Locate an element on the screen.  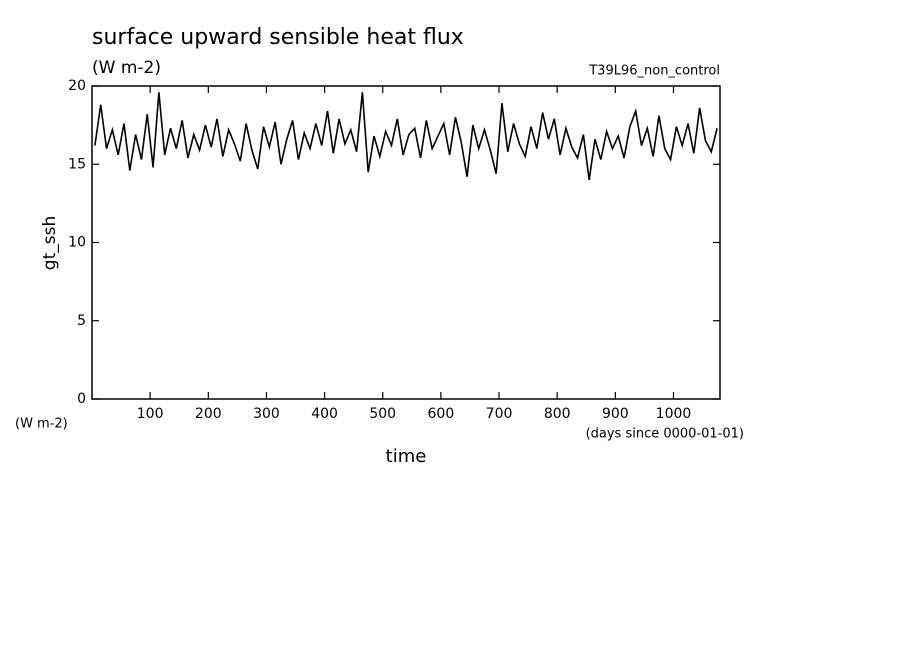
data-line is located at coordinates (406, 136).